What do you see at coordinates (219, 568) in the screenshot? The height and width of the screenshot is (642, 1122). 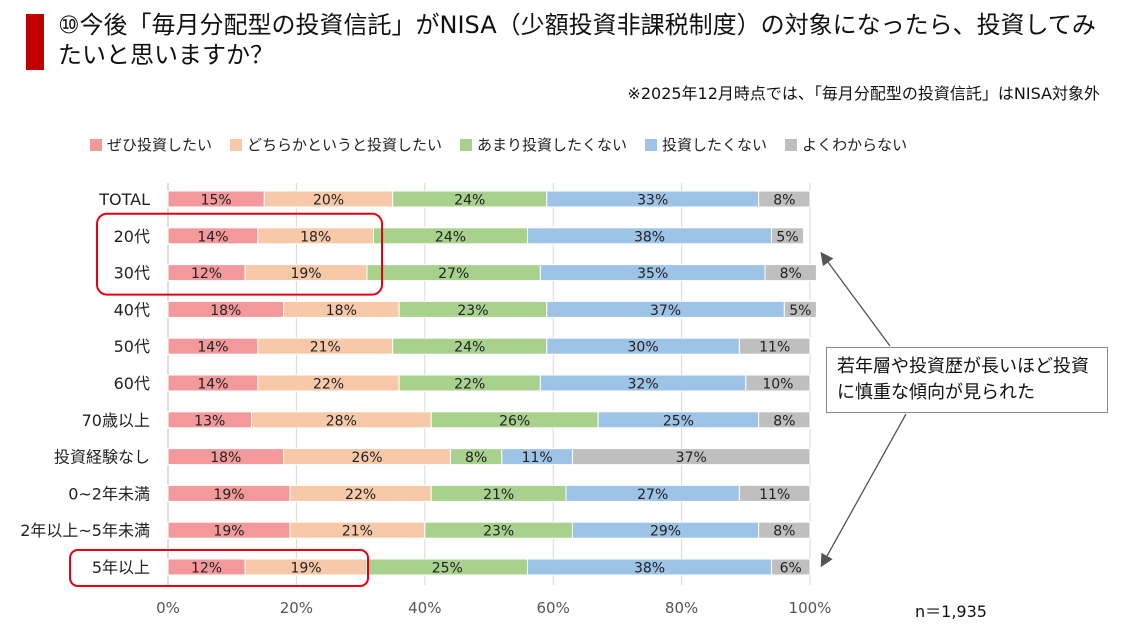 I see `highlight-box-experienced` at bounding box center [219, 568].